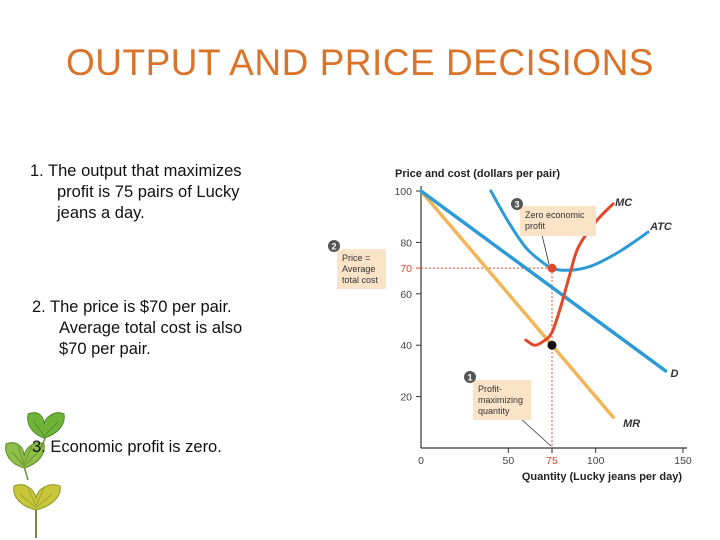  What do you see at coordinates (421, 461) in the screenshot?
I see `x-tick-label: 0` at bounding box center [421, 461].